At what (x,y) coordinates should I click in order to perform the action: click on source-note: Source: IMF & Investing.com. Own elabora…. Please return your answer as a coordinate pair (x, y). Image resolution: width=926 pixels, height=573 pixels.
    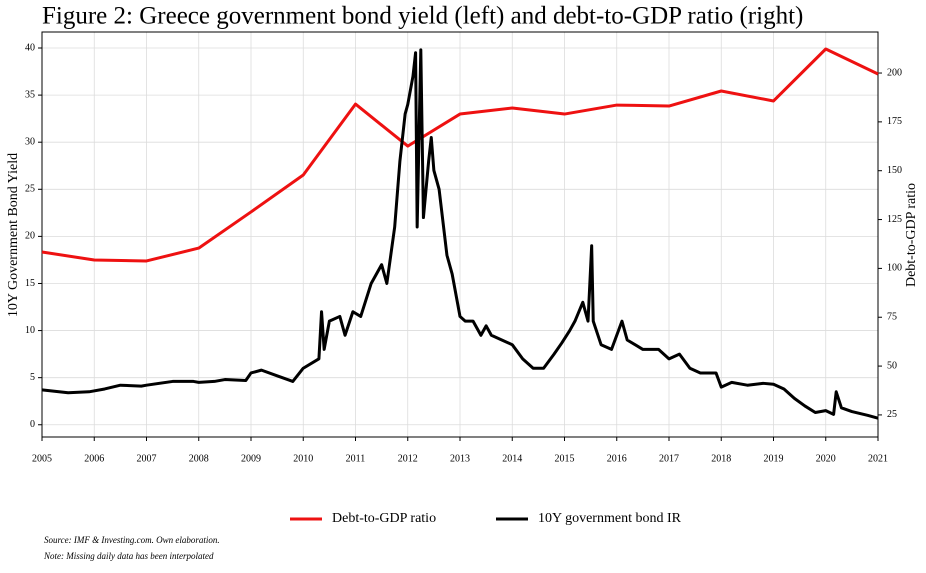
    Looking at the image, I should click on (132, 540).